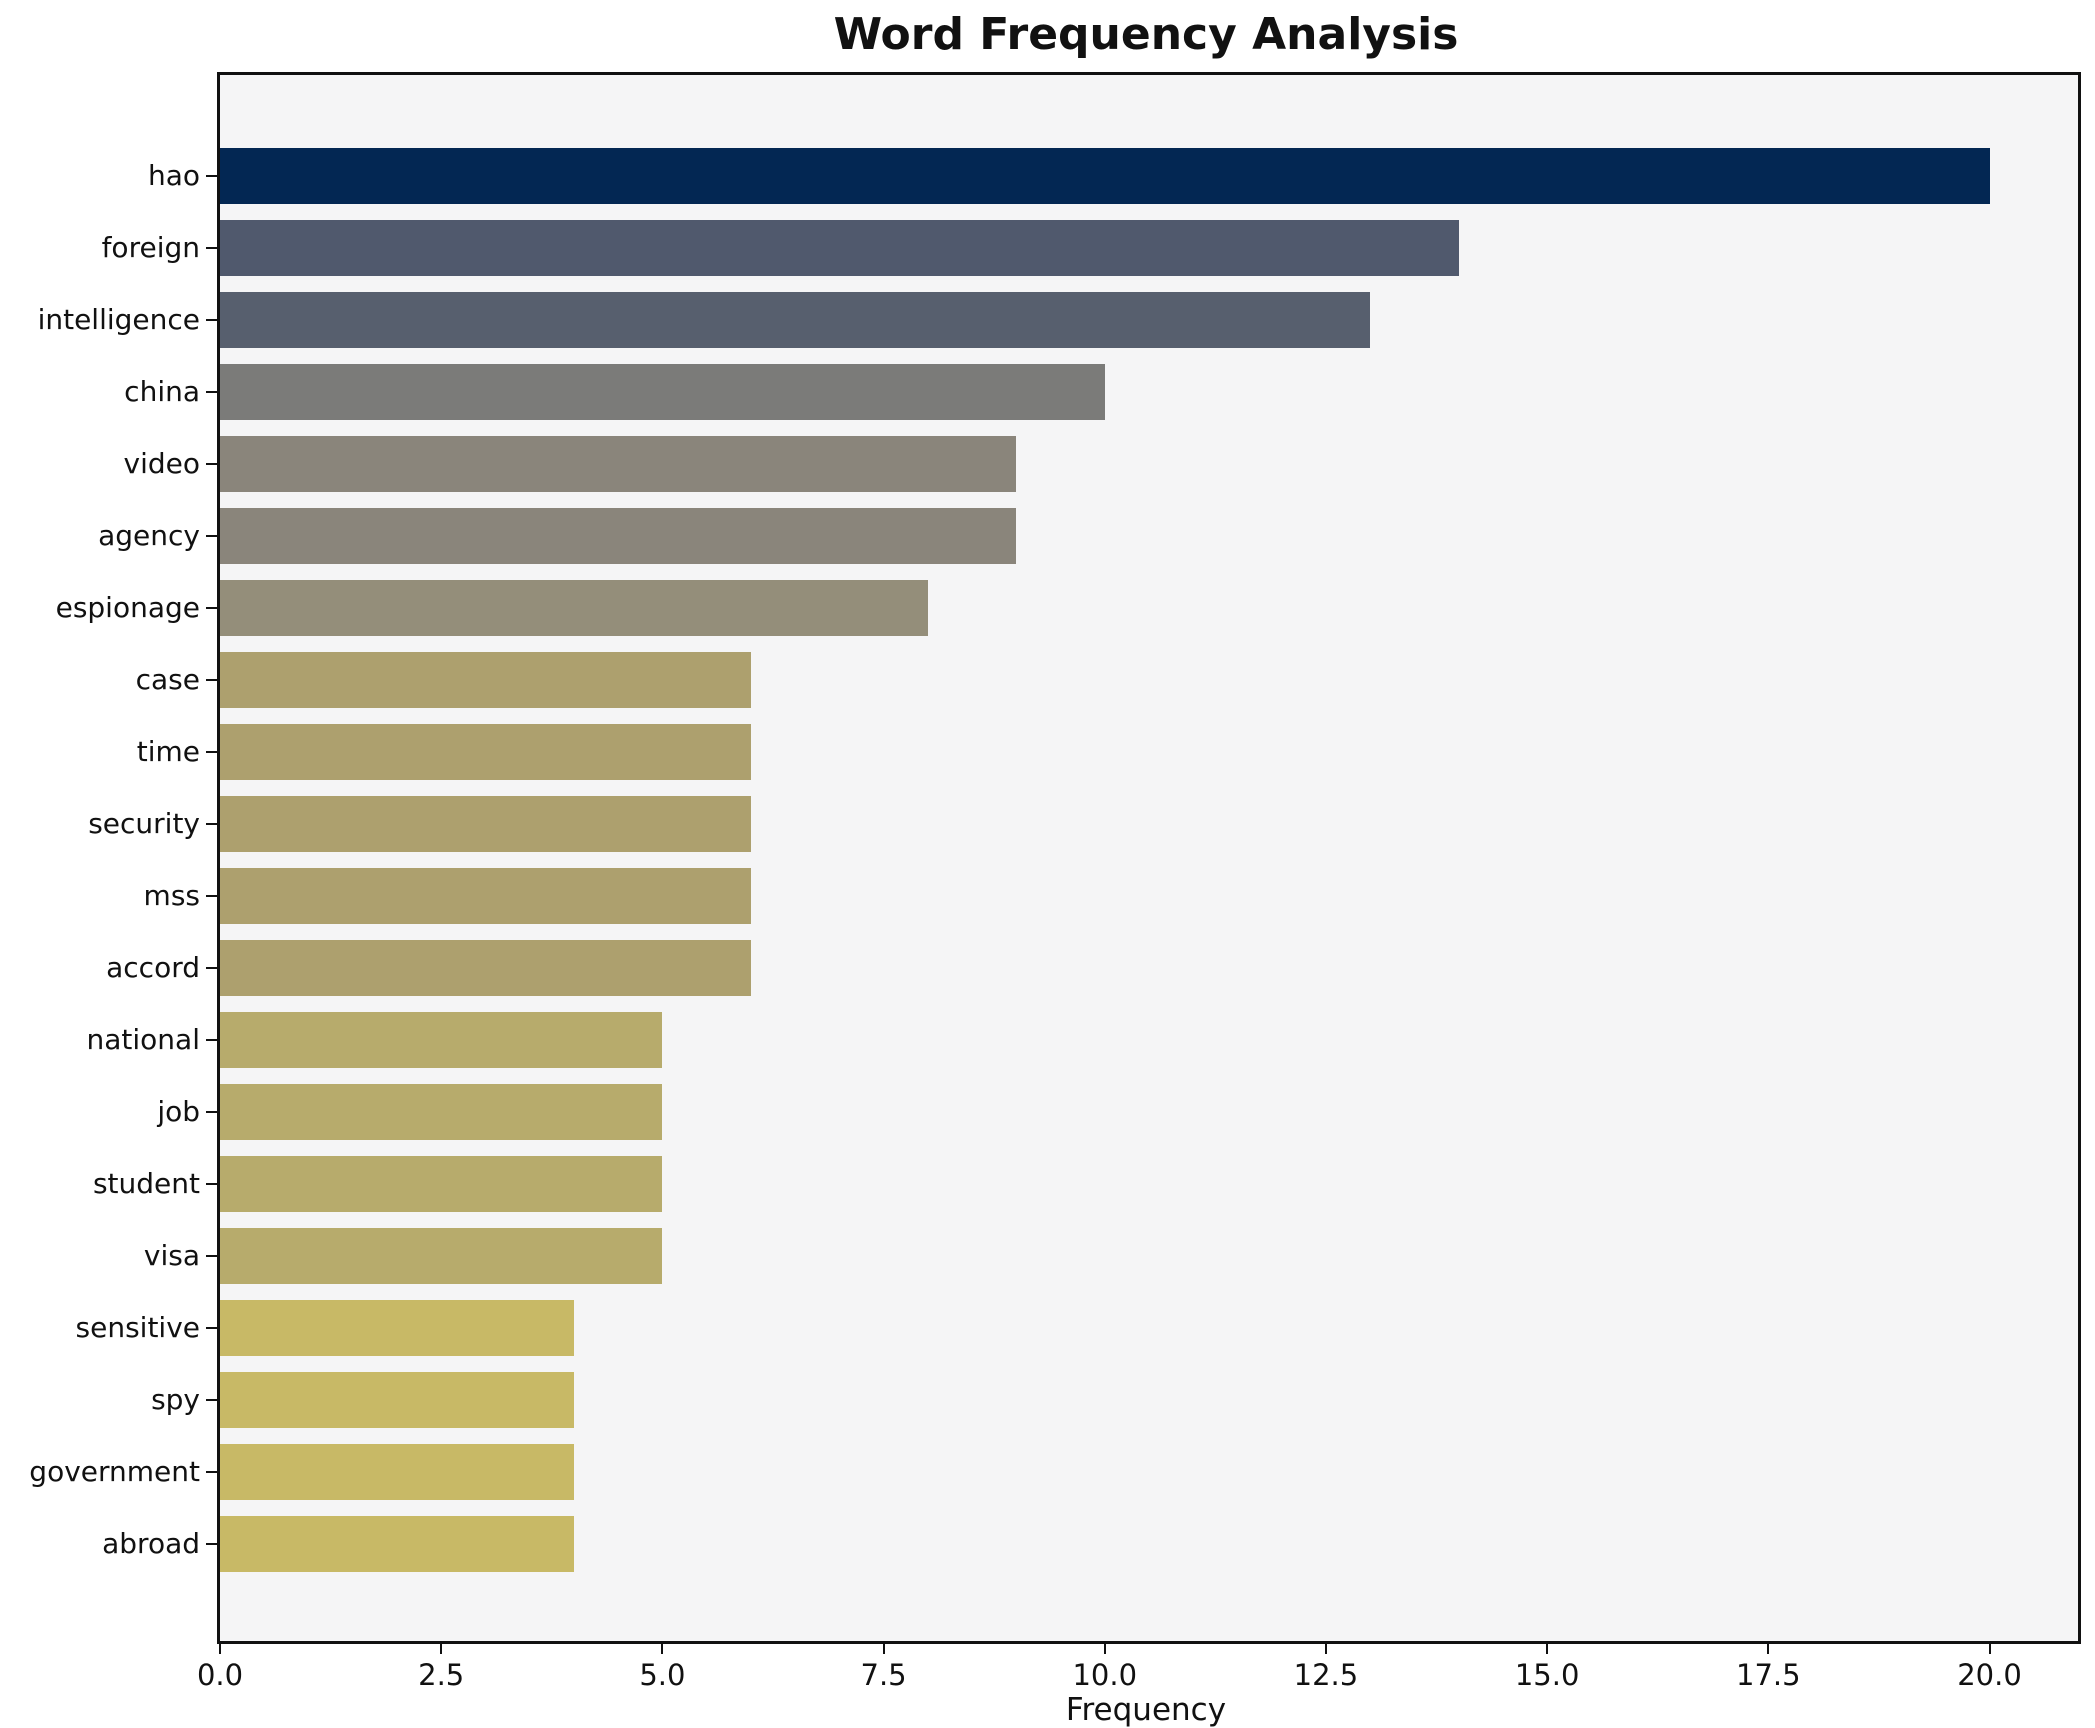 The image size is (2095, 1728). What do you see at coordinates (397, 1400) in the screenshot?
I see `bar-spy` at bounding box center [397, 1400].